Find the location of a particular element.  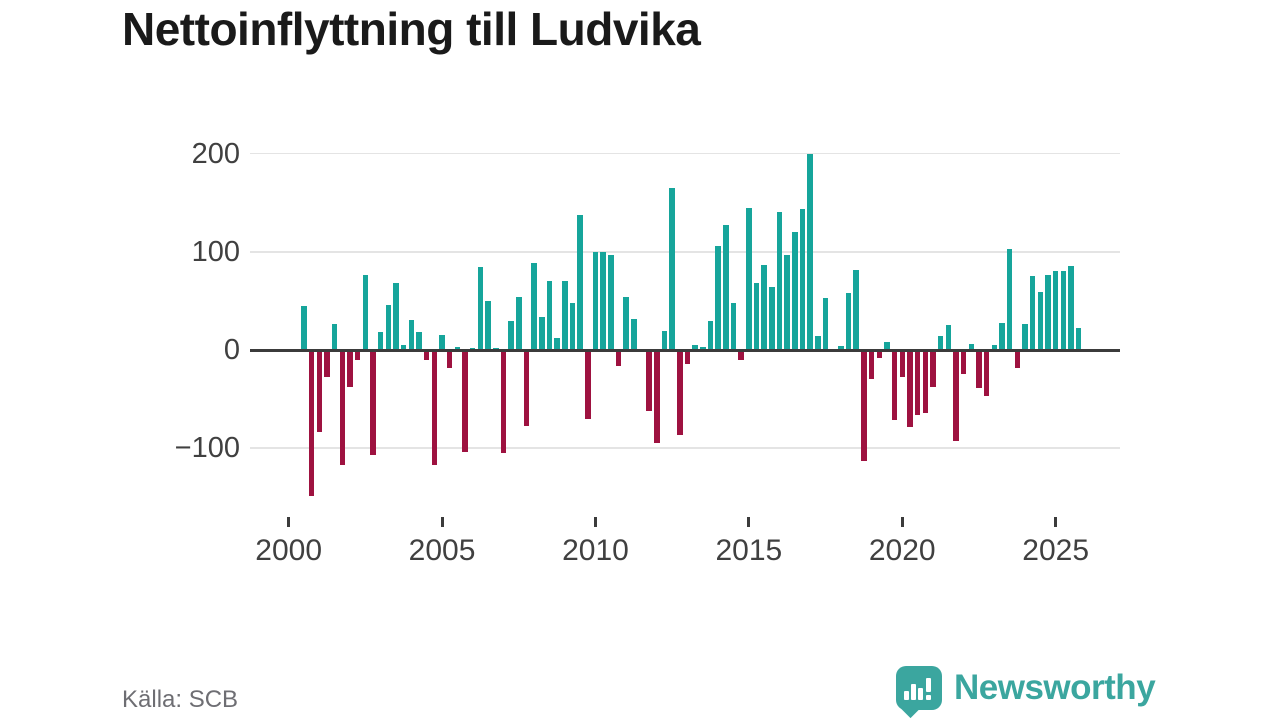

y-axis-label: −100 is located at coordinates (207, 448).